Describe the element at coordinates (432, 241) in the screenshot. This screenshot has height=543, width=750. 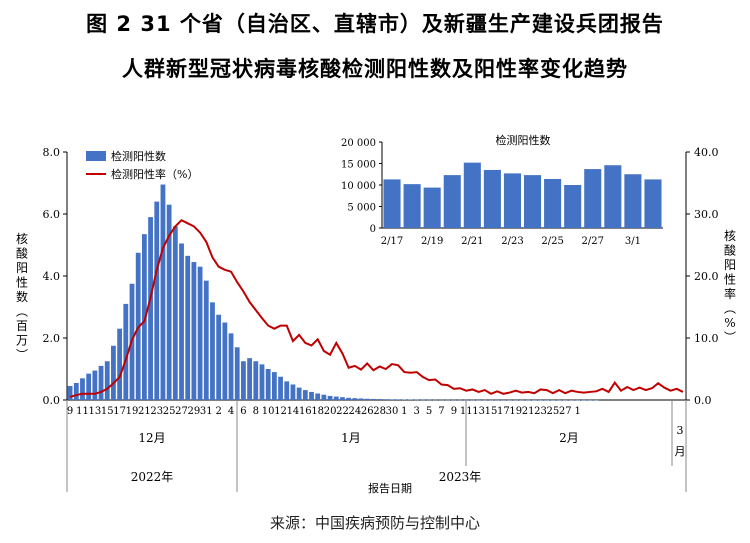
I see `inset-x-tick-label: 2/19` at that location.